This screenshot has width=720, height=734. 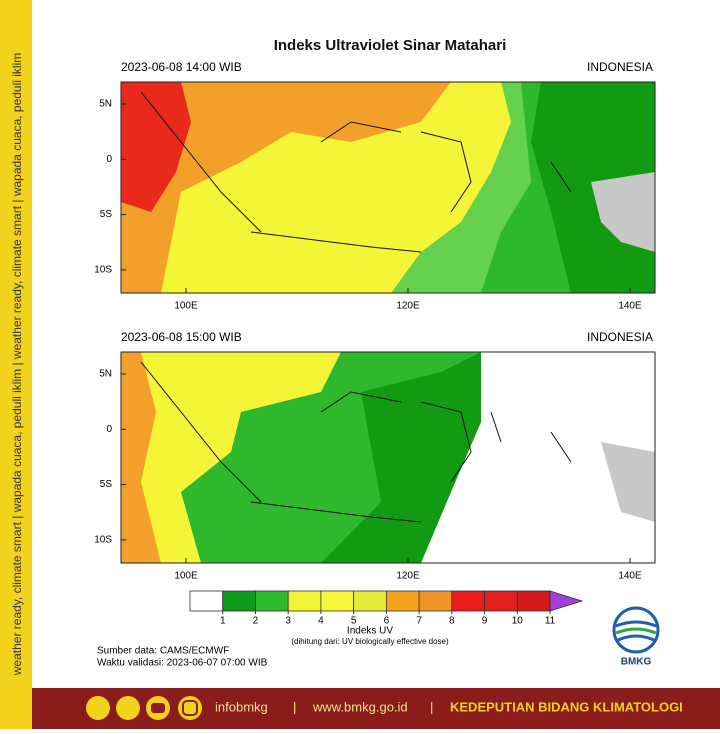 I want to click on colorbar-tick-label: 1, so click(x=223, y=621).